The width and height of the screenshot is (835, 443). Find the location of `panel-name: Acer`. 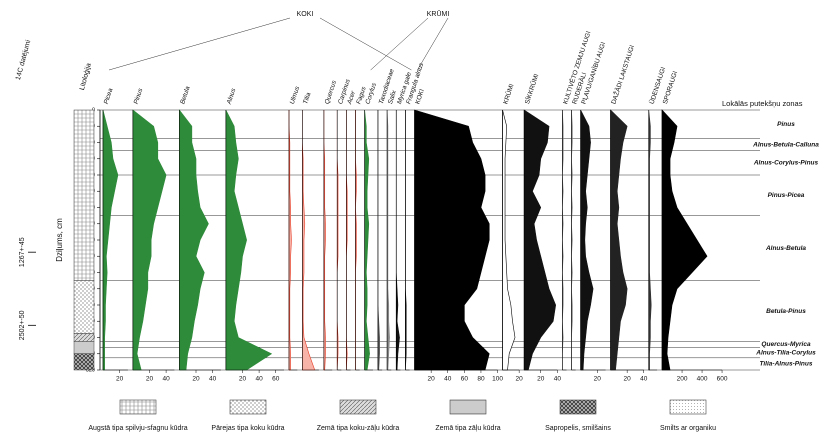

panel-name: Acer is located at coordinates (351, 97).